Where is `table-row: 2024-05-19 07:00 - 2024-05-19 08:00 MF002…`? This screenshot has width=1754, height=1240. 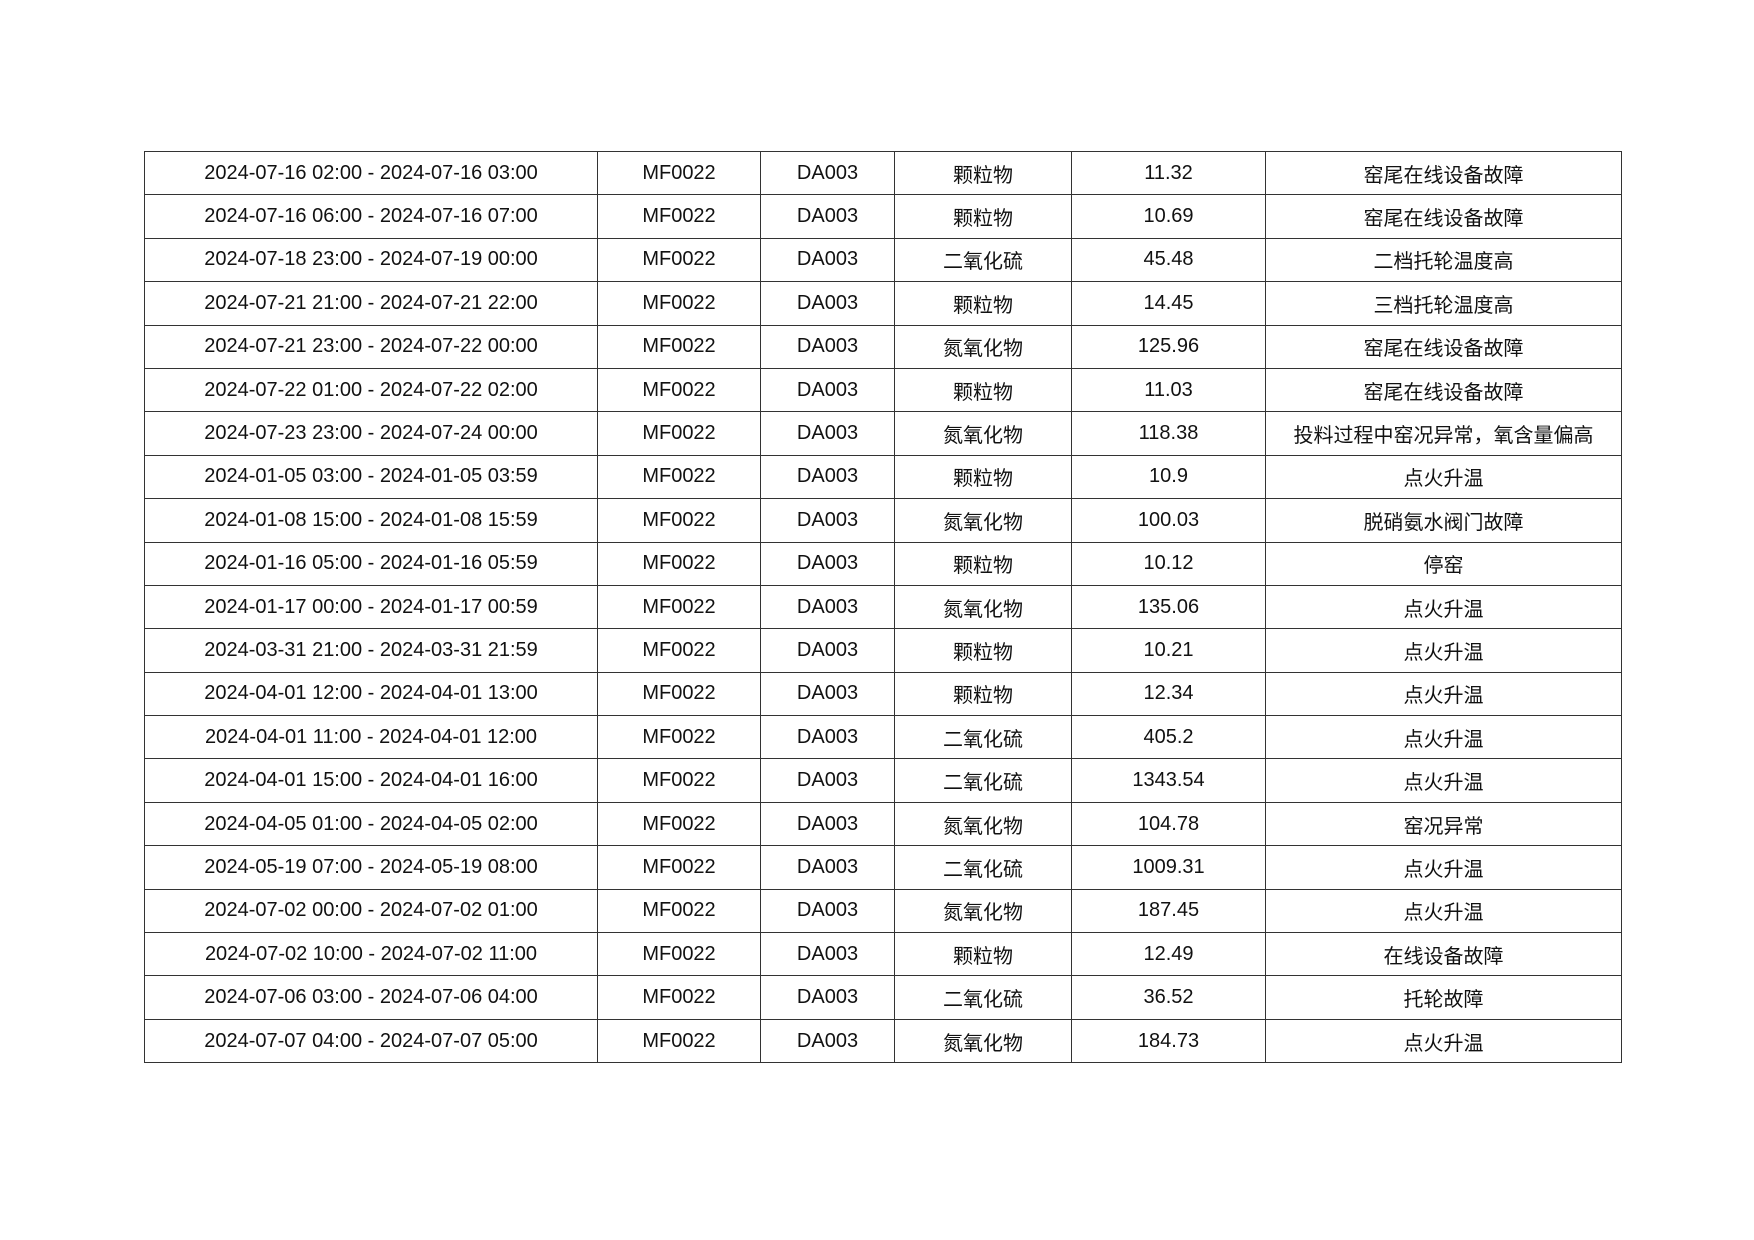 table-row: 2024-05-19 07:00 - 2024-05-19 08:00 MF002… is located at coordinates (883, 867).